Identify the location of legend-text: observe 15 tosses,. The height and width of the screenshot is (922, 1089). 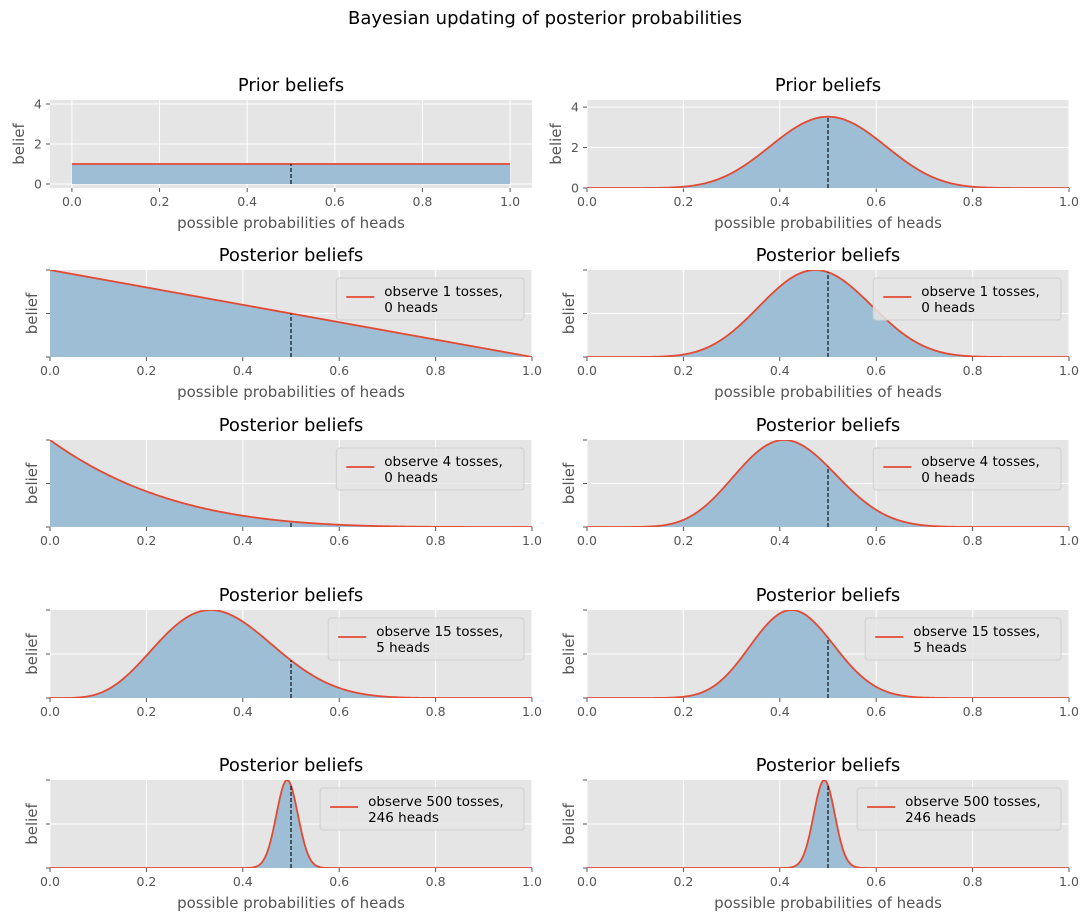
(439, 632).